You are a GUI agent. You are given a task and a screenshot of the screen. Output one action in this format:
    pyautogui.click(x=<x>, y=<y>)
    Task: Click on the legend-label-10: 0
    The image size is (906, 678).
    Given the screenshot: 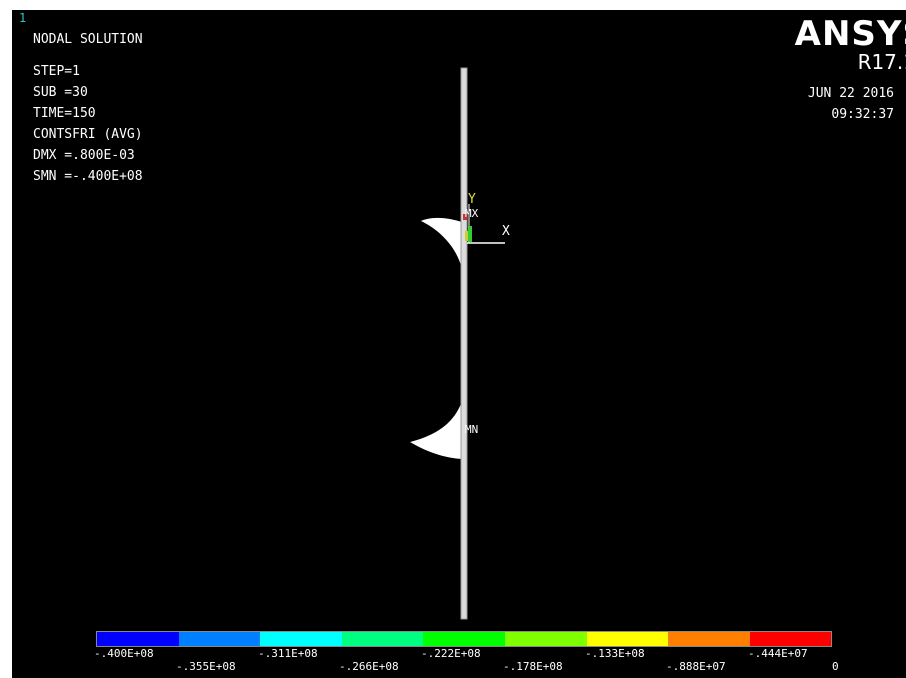 What is the action you would take?
    pyautogui.click(x=835, y=666)
    